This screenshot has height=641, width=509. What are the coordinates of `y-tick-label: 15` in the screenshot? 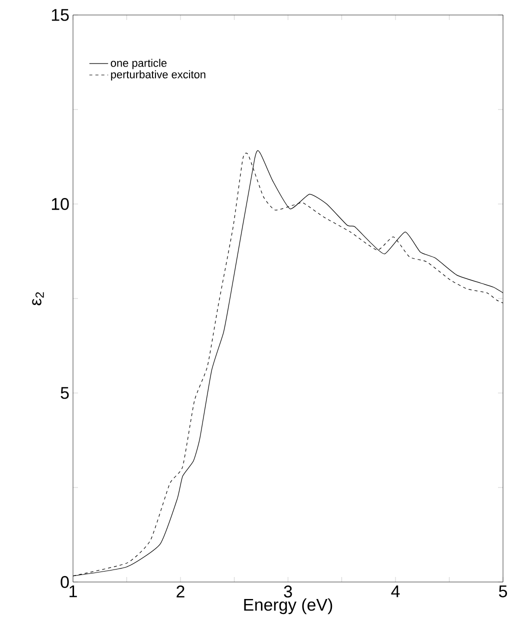 It's located at (60, 15).